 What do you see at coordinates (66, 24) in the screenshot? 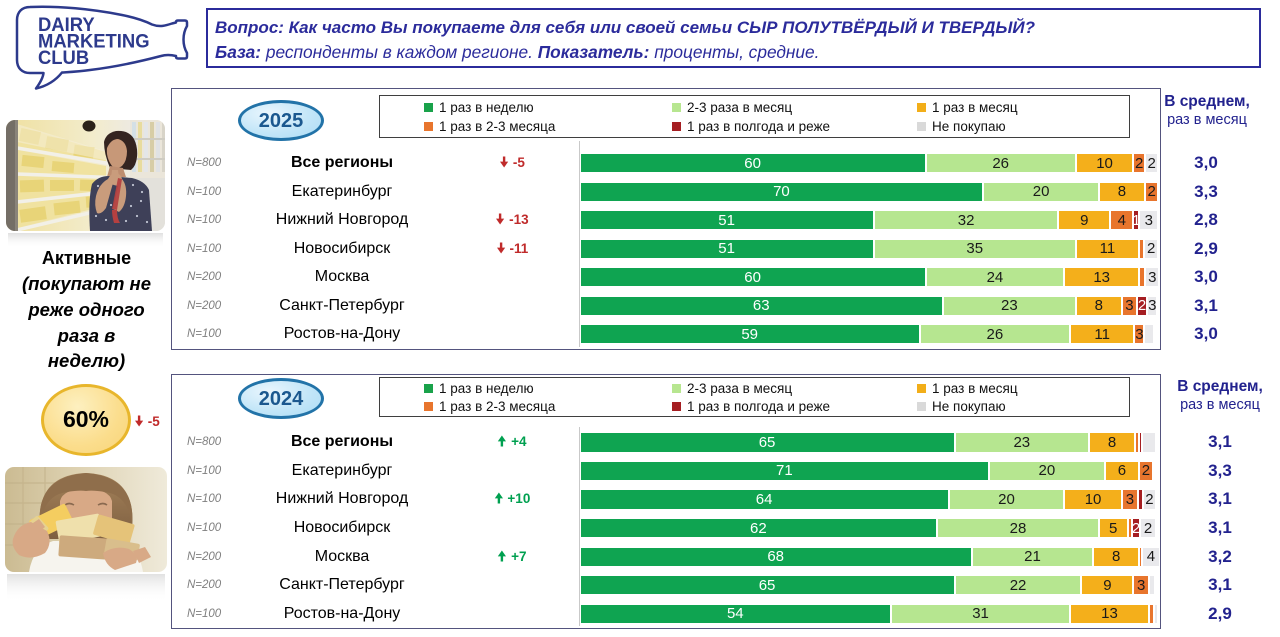
I see `svg-text: DAIRY` at bounding box center [66, 24].